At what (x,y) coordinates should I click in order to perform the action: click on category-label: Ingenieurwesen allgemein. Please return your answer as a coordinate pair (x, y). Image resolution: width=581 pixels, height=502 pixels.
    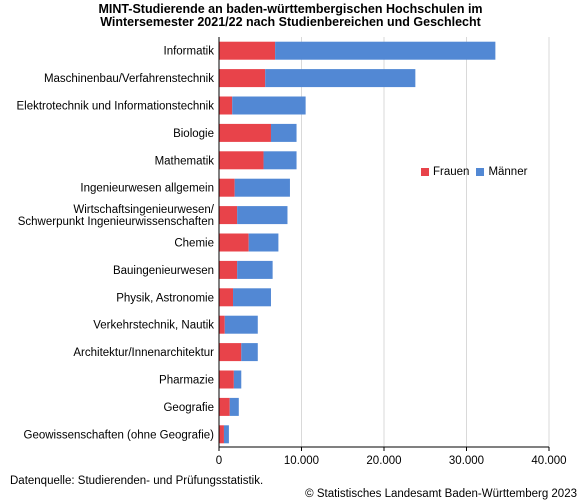
    Looking at the image, I should click on (147, 189).